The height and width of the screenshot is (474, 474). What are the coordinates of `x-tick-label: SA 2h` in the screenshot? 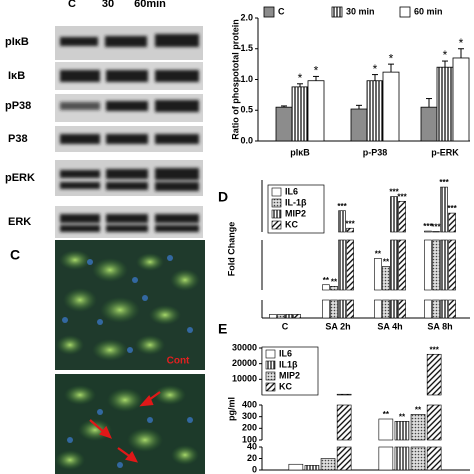 It's located at (337, 326).